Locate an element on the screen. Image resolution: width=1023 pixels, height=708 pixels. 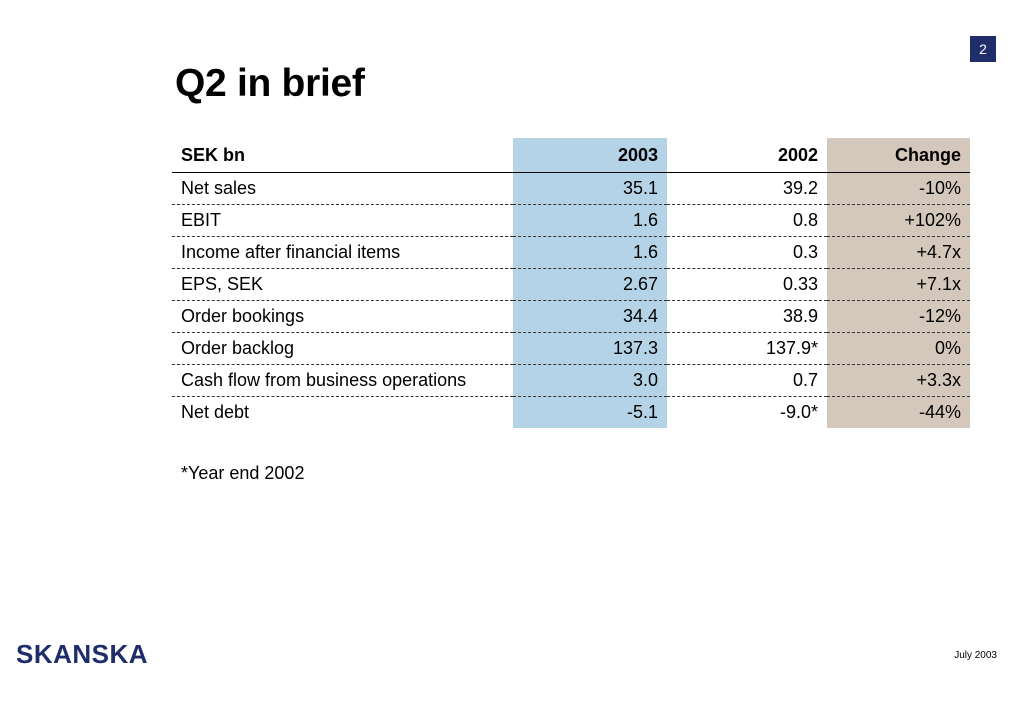
value-change: 0% is located at coordinates (898, 348).